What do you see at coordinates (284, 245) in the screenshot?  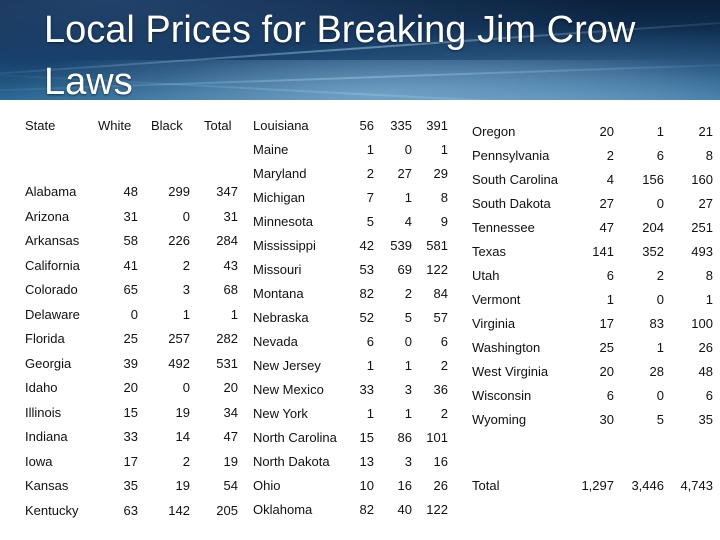 I see `state-name: Mississippi` at bounding box center [284, 245].